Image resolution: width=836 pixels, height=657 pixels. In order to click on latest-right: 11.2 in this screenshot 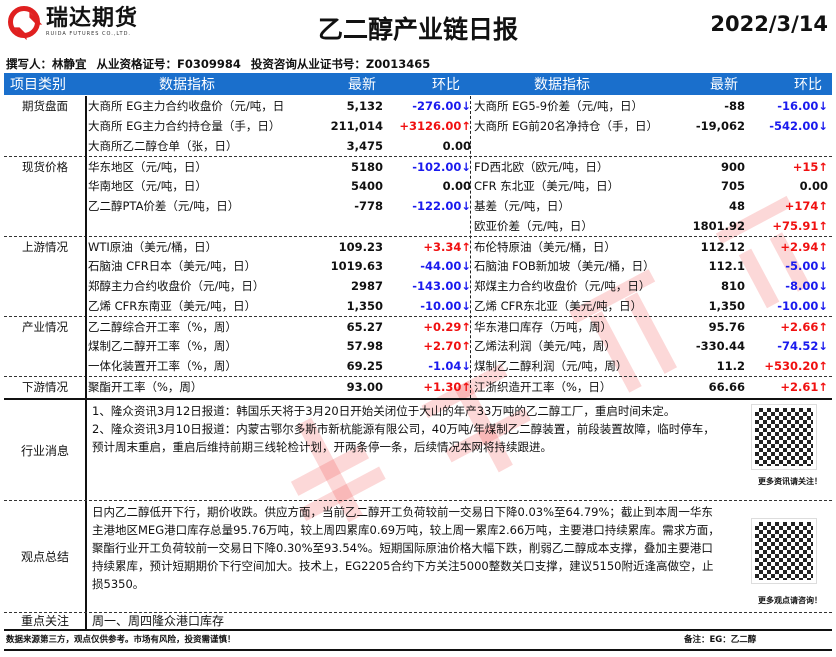, I will do `click(730, 366)`.